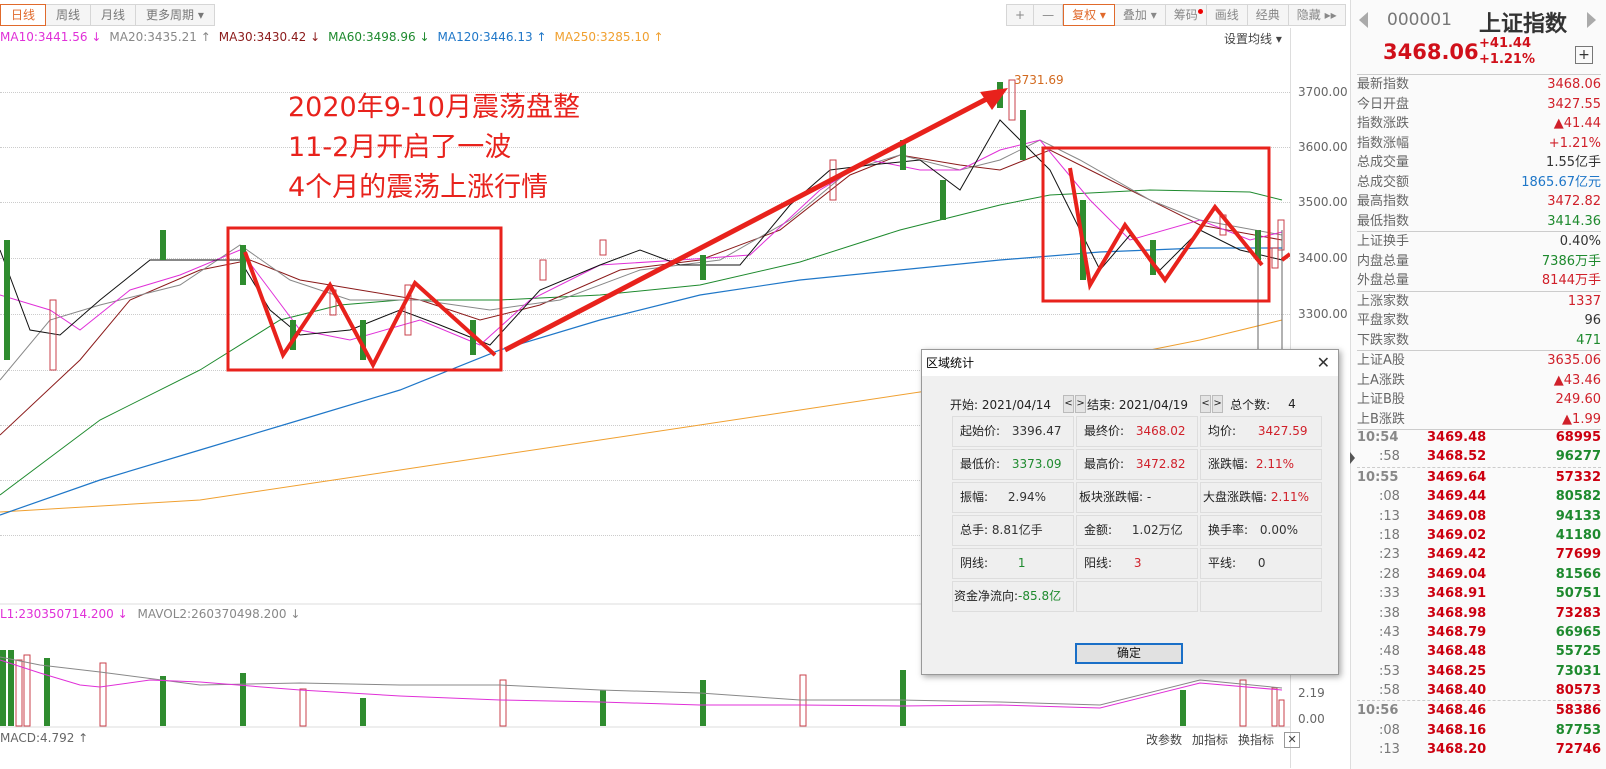 The image size is (1606, 769). Describe the element at coordinates (974, 530) in the screenshot. I see `stat-label: 总手:` at that location.